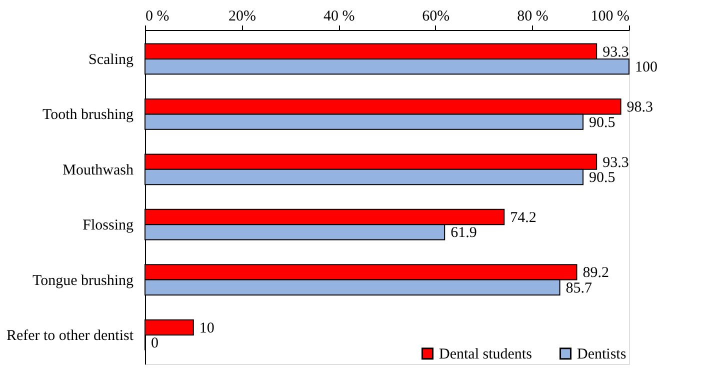  What do you see at coordinates (158, 16) in the screenshot?
I see `x-tick-label: 0 %` at bounding box center [158, 16].